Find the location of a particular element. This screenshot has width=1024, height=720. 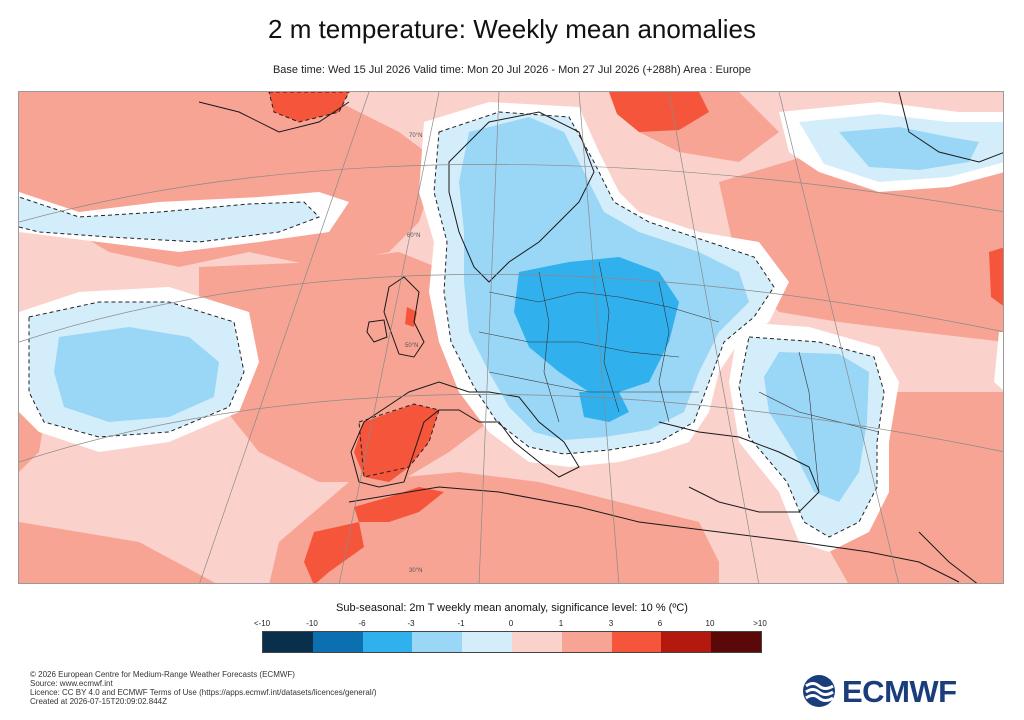

footer-source: Source: www.ecmwf.int is located at coordinates (71, 683).